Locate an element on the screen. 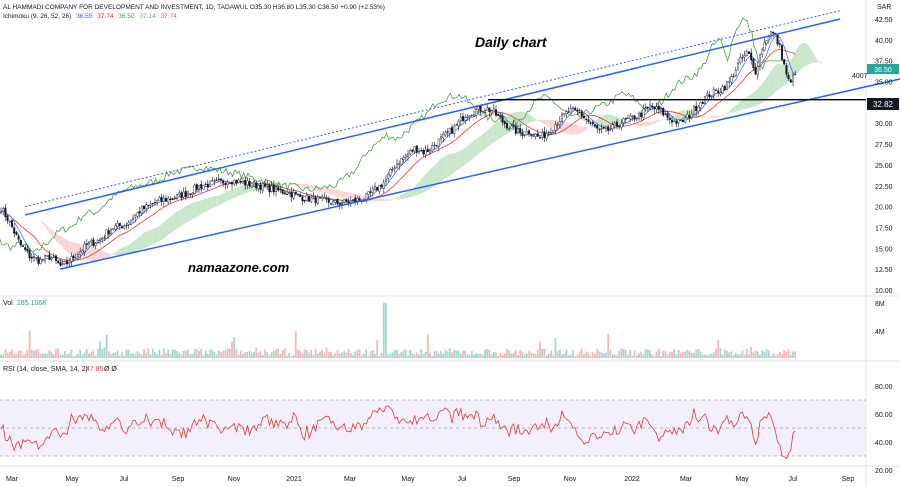 This screenshot has width=900, height=487. rsi-label: RSI (14, close, SMA, 14, 2) is located at coordinates (45, 369).